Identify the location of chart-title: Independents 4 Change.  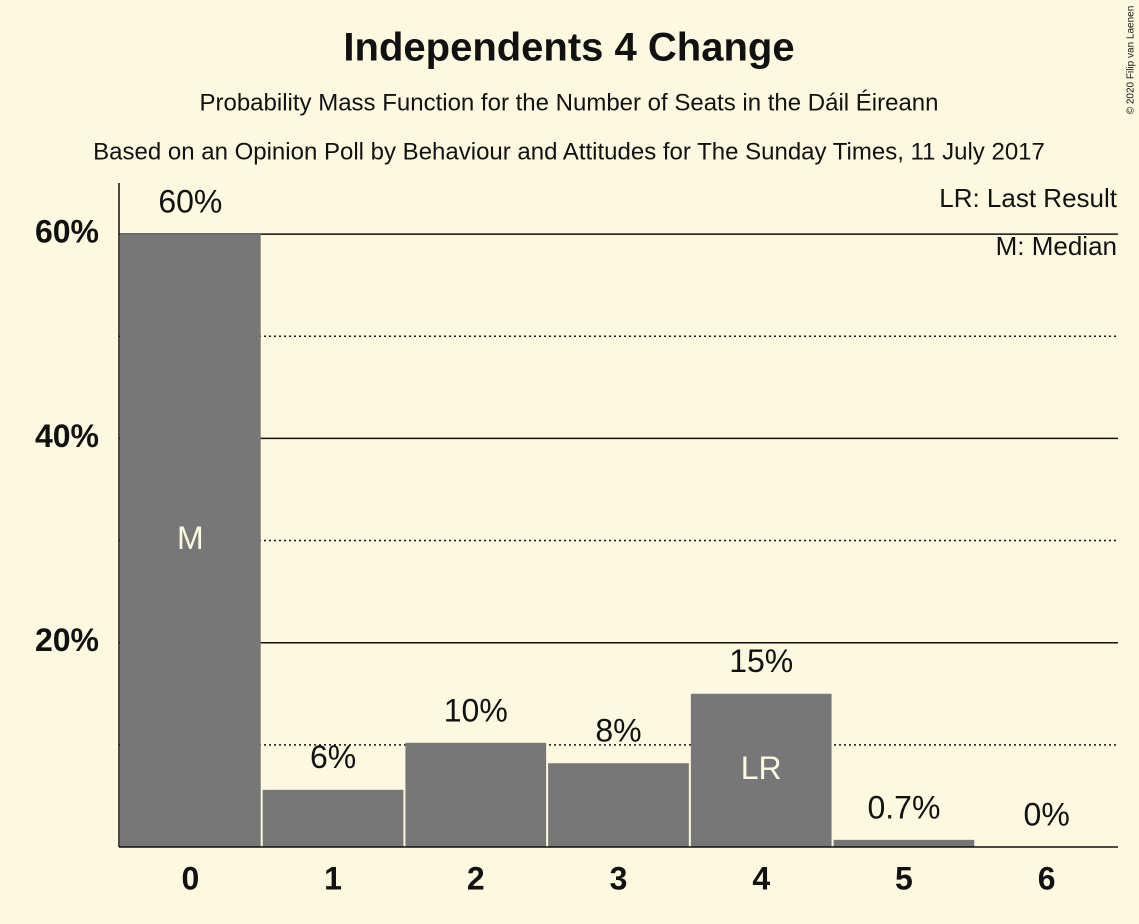
(568, 48).